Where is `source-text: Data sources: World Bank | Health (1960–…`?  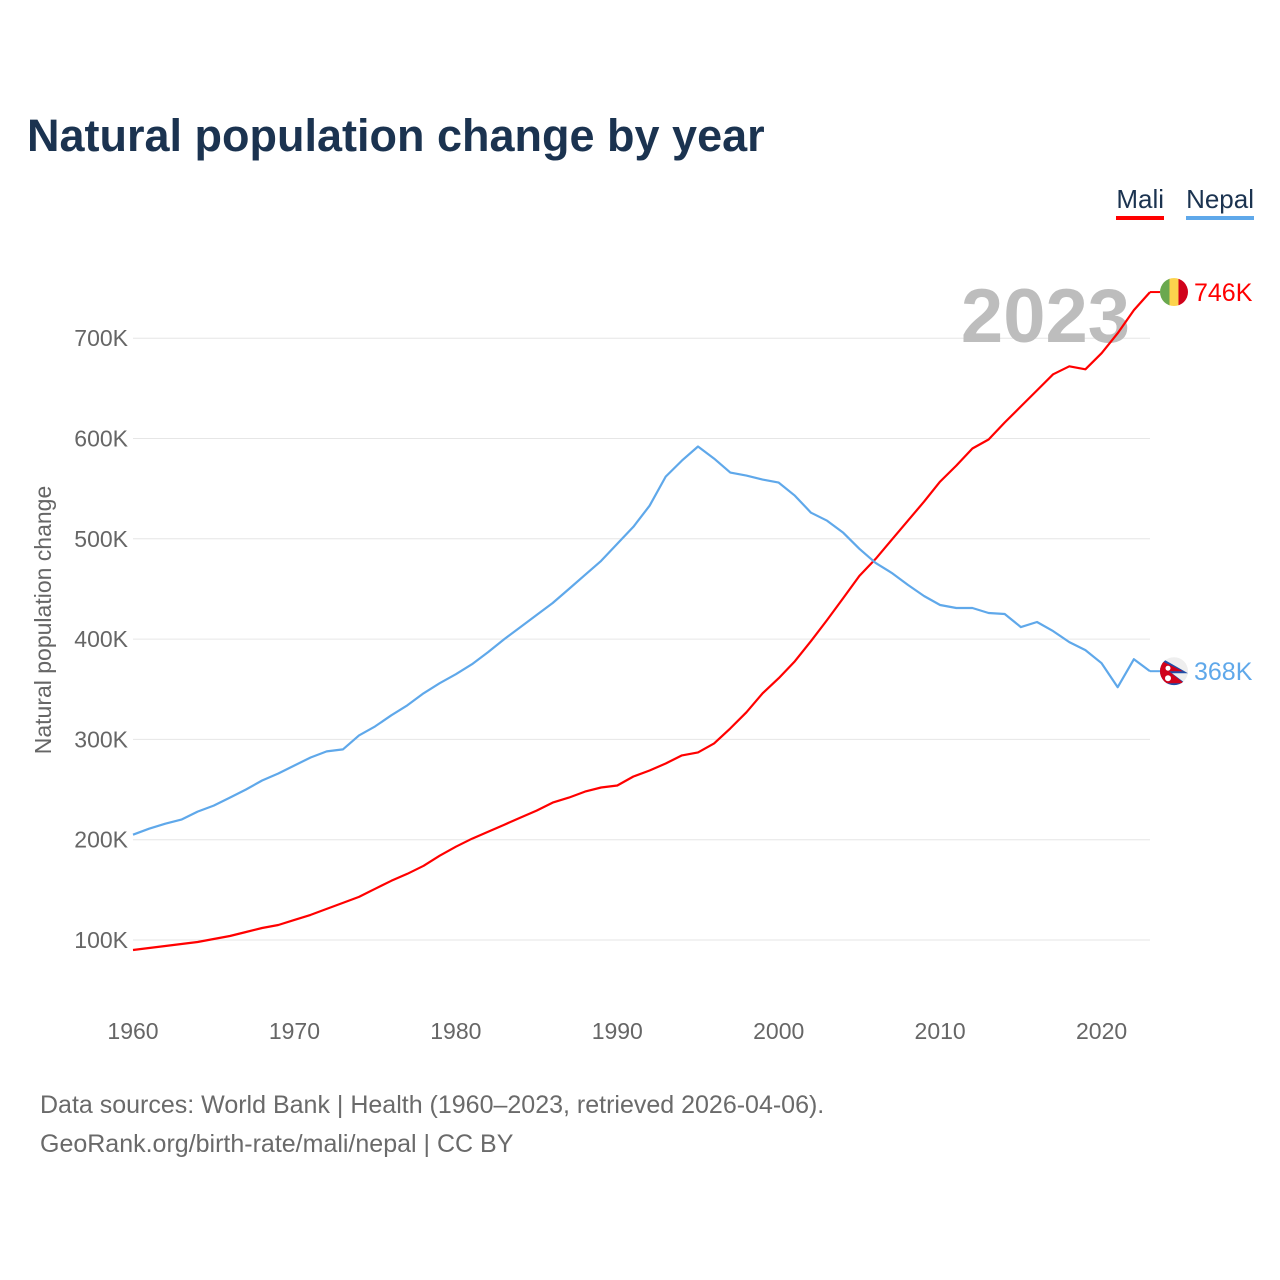 source-text: Data sources: World Bank | Health (1960–… is located at coordinates (432, 1105).